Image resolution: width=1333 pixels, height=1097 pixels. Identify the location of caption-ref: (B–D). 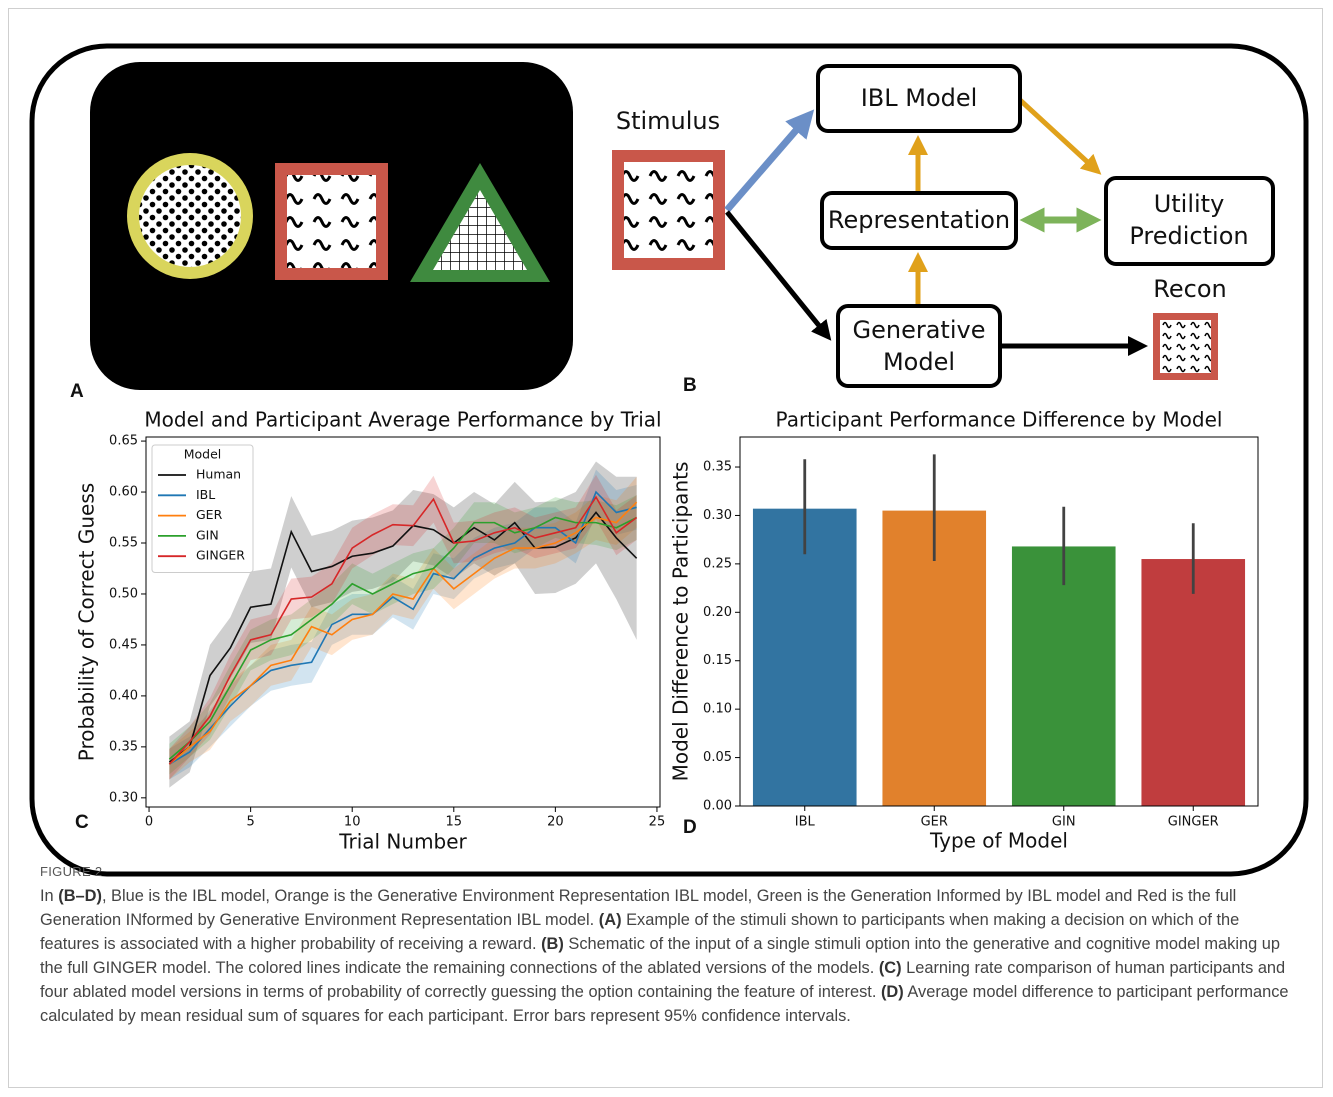
(80, 896).